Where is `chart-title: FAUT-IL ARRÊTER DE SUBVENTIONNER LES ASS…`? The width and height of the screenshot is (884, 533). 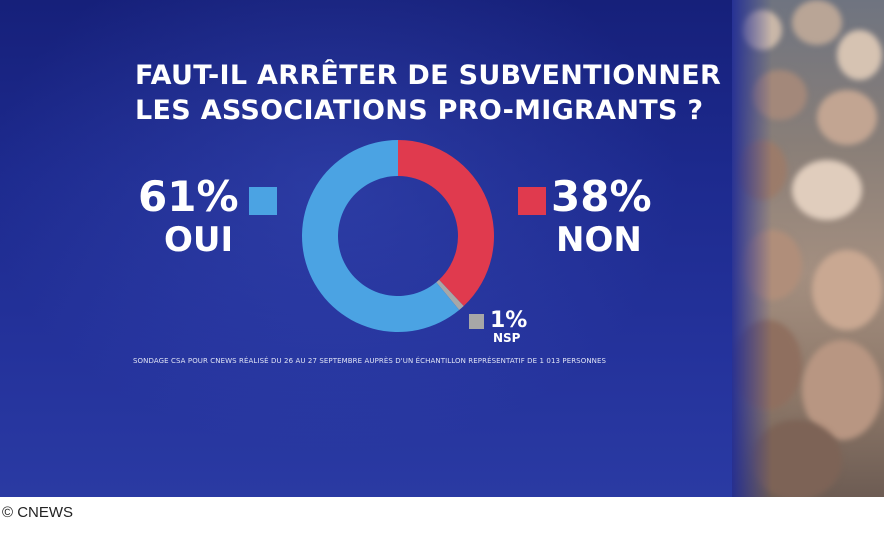
chart-title: FAUT-IL ARRÊTER DE SUBVENTIONNER LES ASS… is located at coordinates (435, 93).